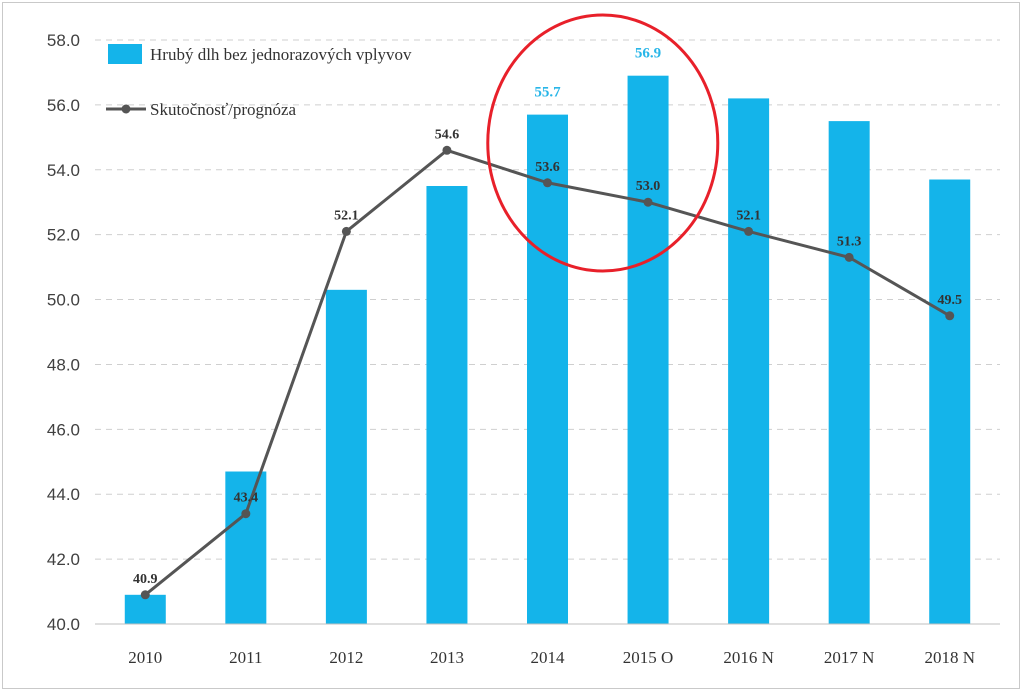 This screenshot has width=1024, height=693. What do you see at coordinates (849, 241) in the screenshot?
I see `line-data-label: 51.3` at bounding box center [849, 241].